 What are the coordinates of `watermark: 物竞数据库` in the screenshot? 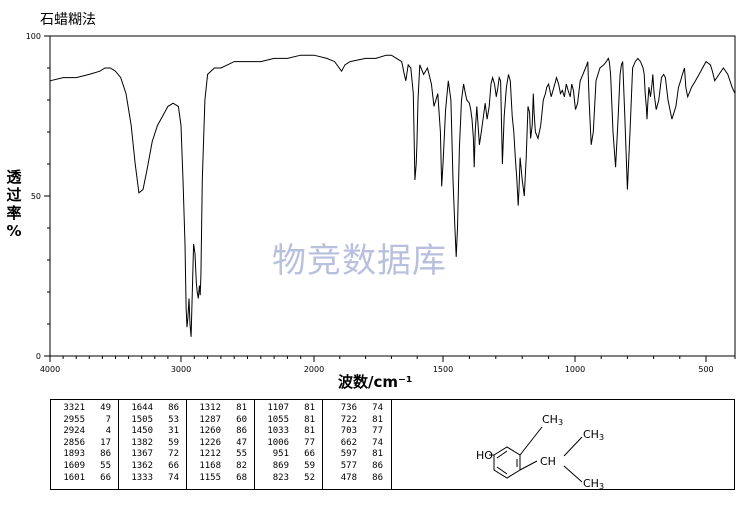 It's located at (359, 261).